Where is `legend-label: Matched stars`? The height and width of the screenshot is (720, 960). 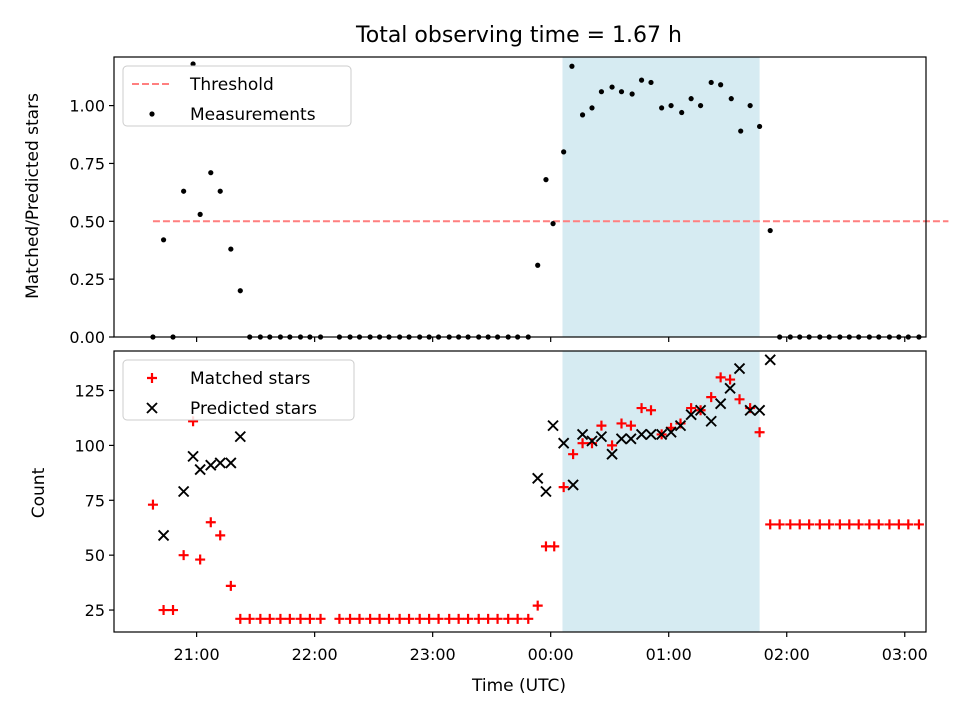
legend-label: Matched stars is located at coordinates (250, 379).